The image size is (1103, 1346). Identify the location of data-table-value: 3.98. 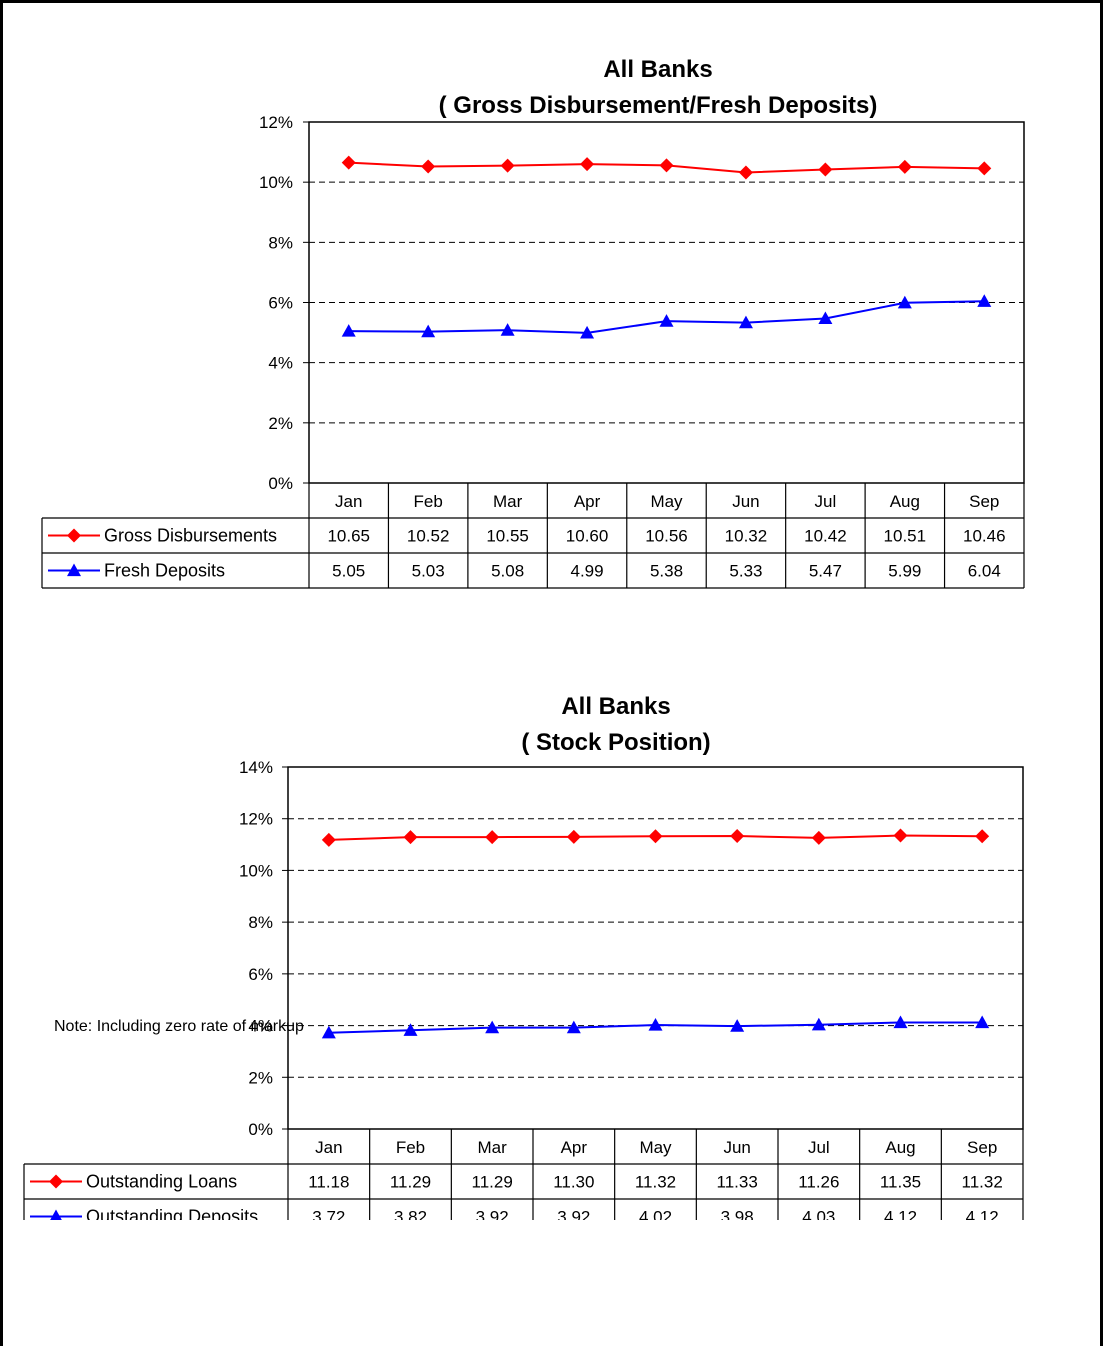
(737, 1214).